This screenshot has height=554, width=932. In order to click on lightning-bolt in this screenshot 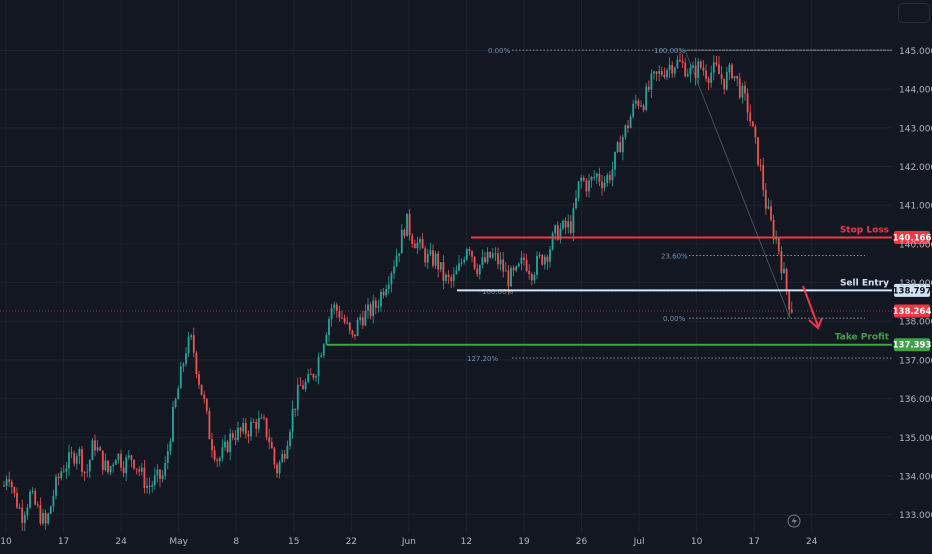, I will do `click(794, 521)`.